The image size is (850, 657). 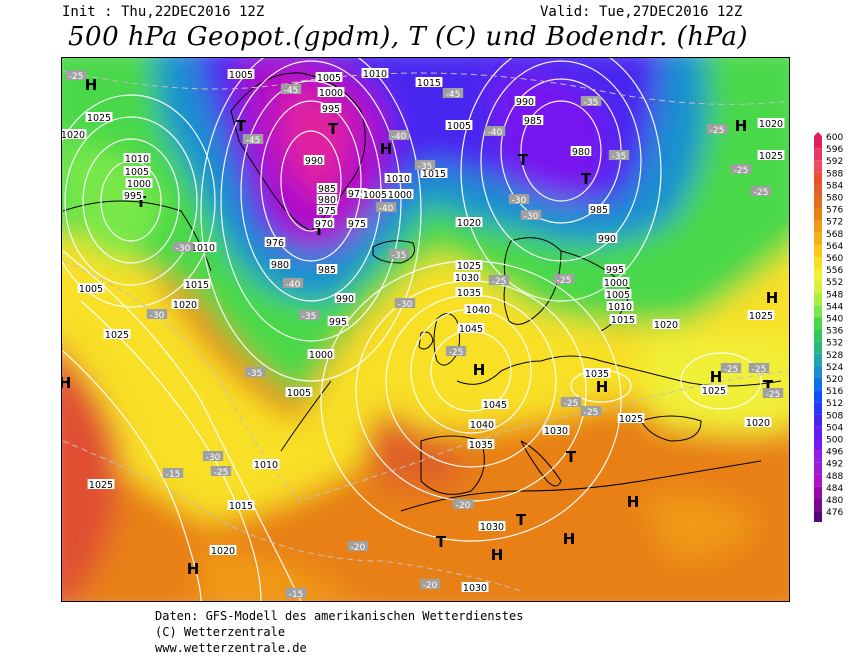 What do you see at coordinates (834, 162) in the screenshot?
I see `legend-value: 592` at bounding box center [834, 162].